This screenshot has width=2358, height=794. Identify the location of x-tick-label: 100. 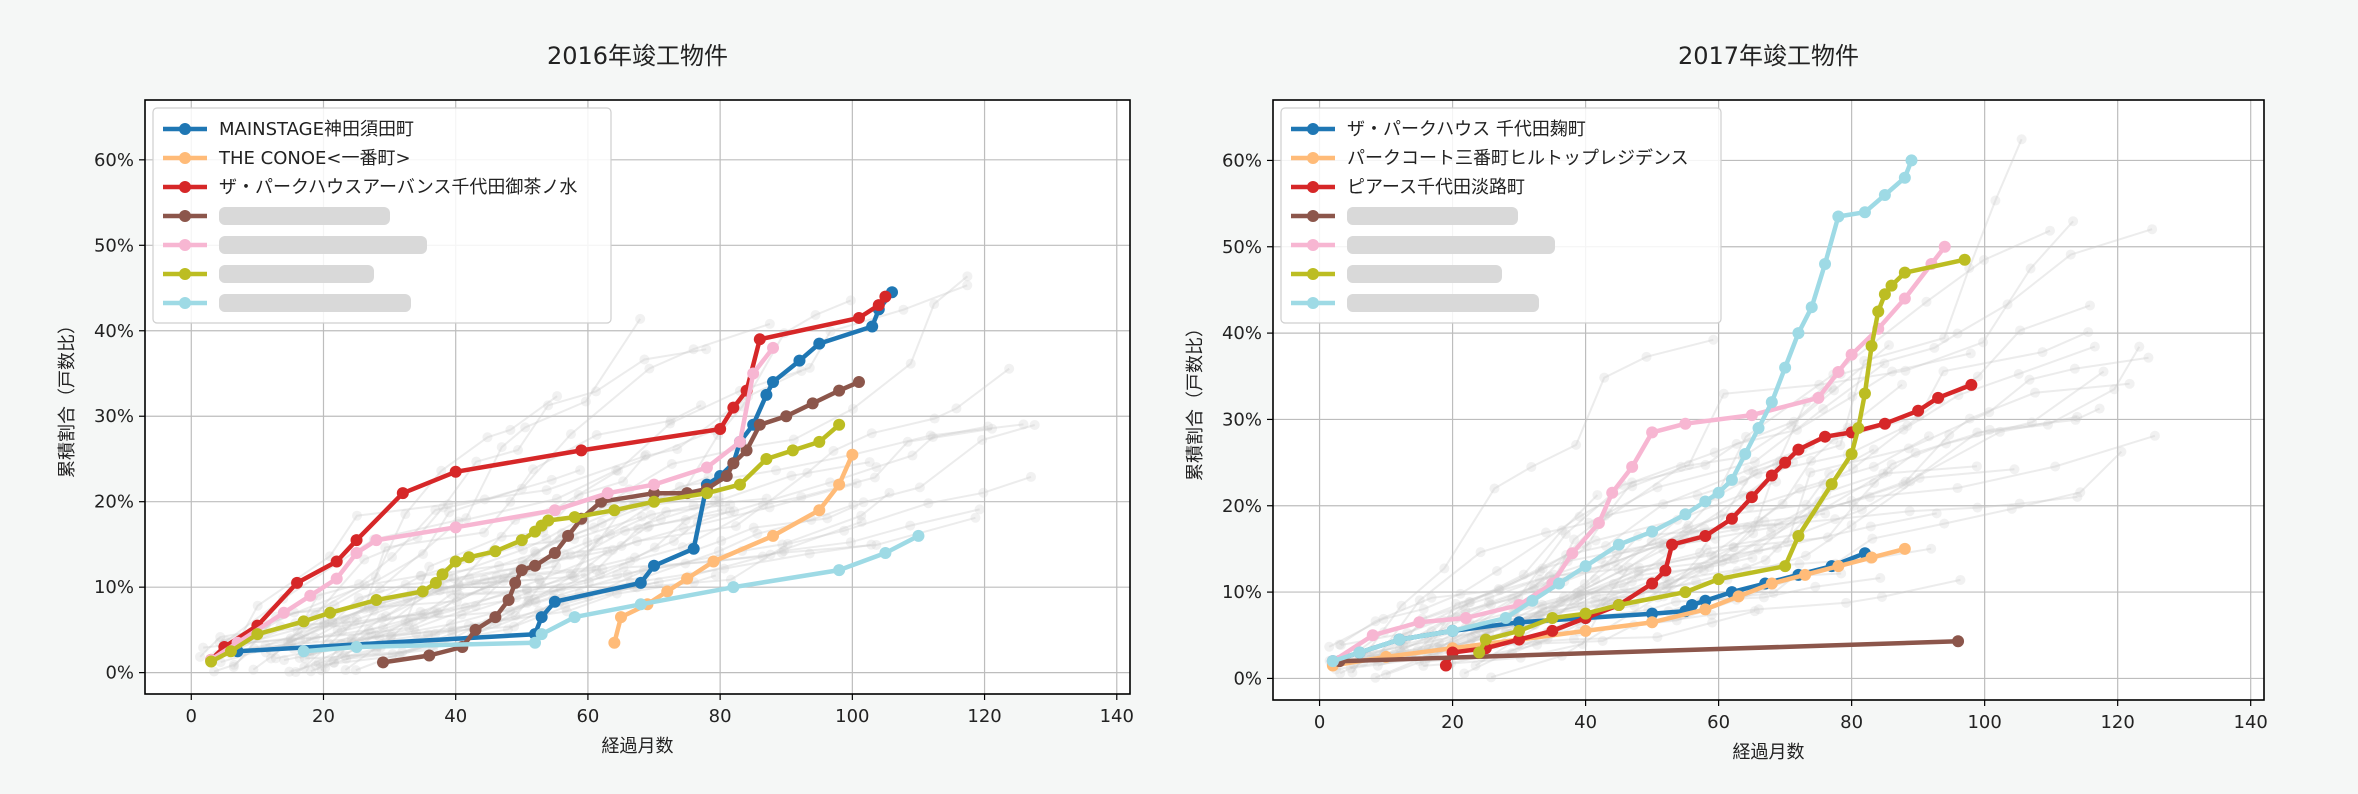
(852, 716).